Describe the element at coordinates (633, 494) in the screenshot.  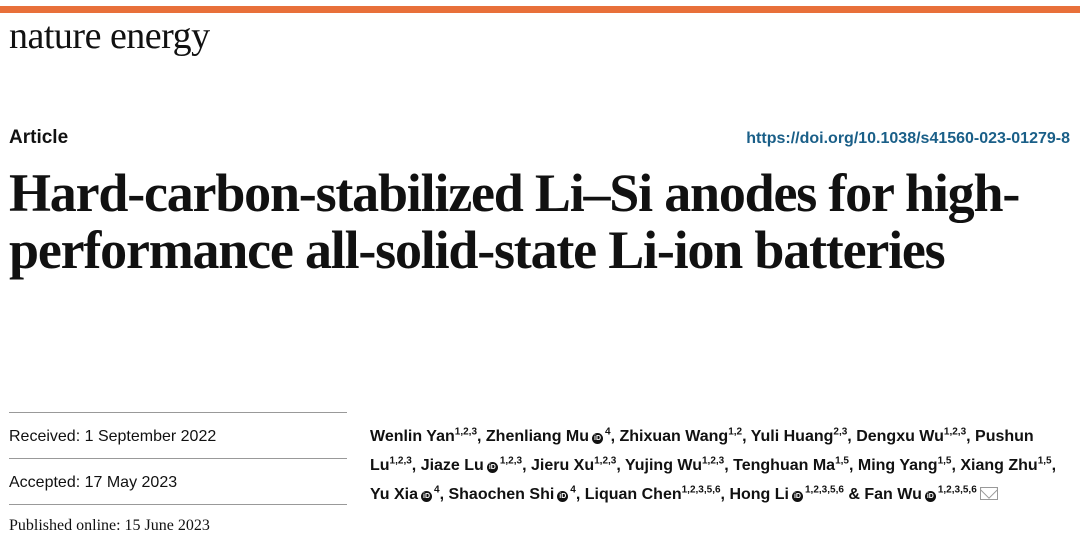
I see `author-name: Liquan Chen` at that location.